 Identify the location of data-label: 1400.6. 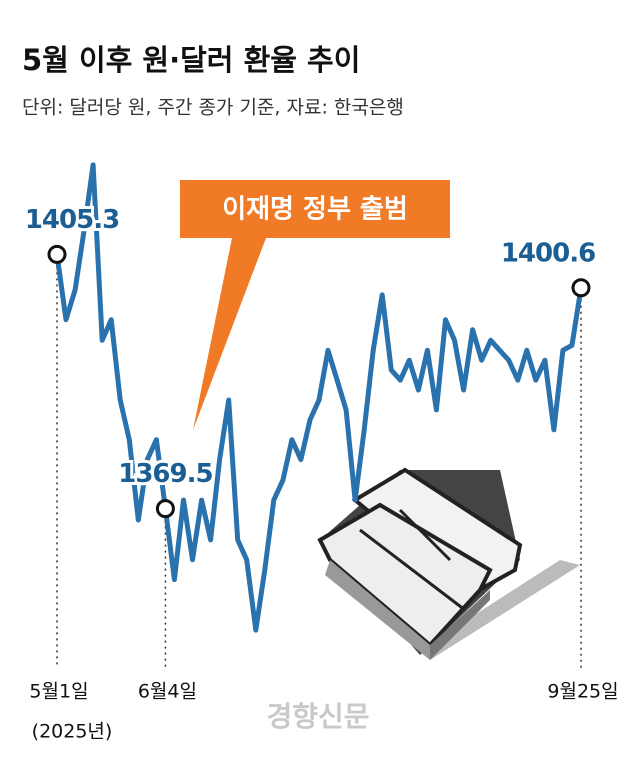
(548, 253).